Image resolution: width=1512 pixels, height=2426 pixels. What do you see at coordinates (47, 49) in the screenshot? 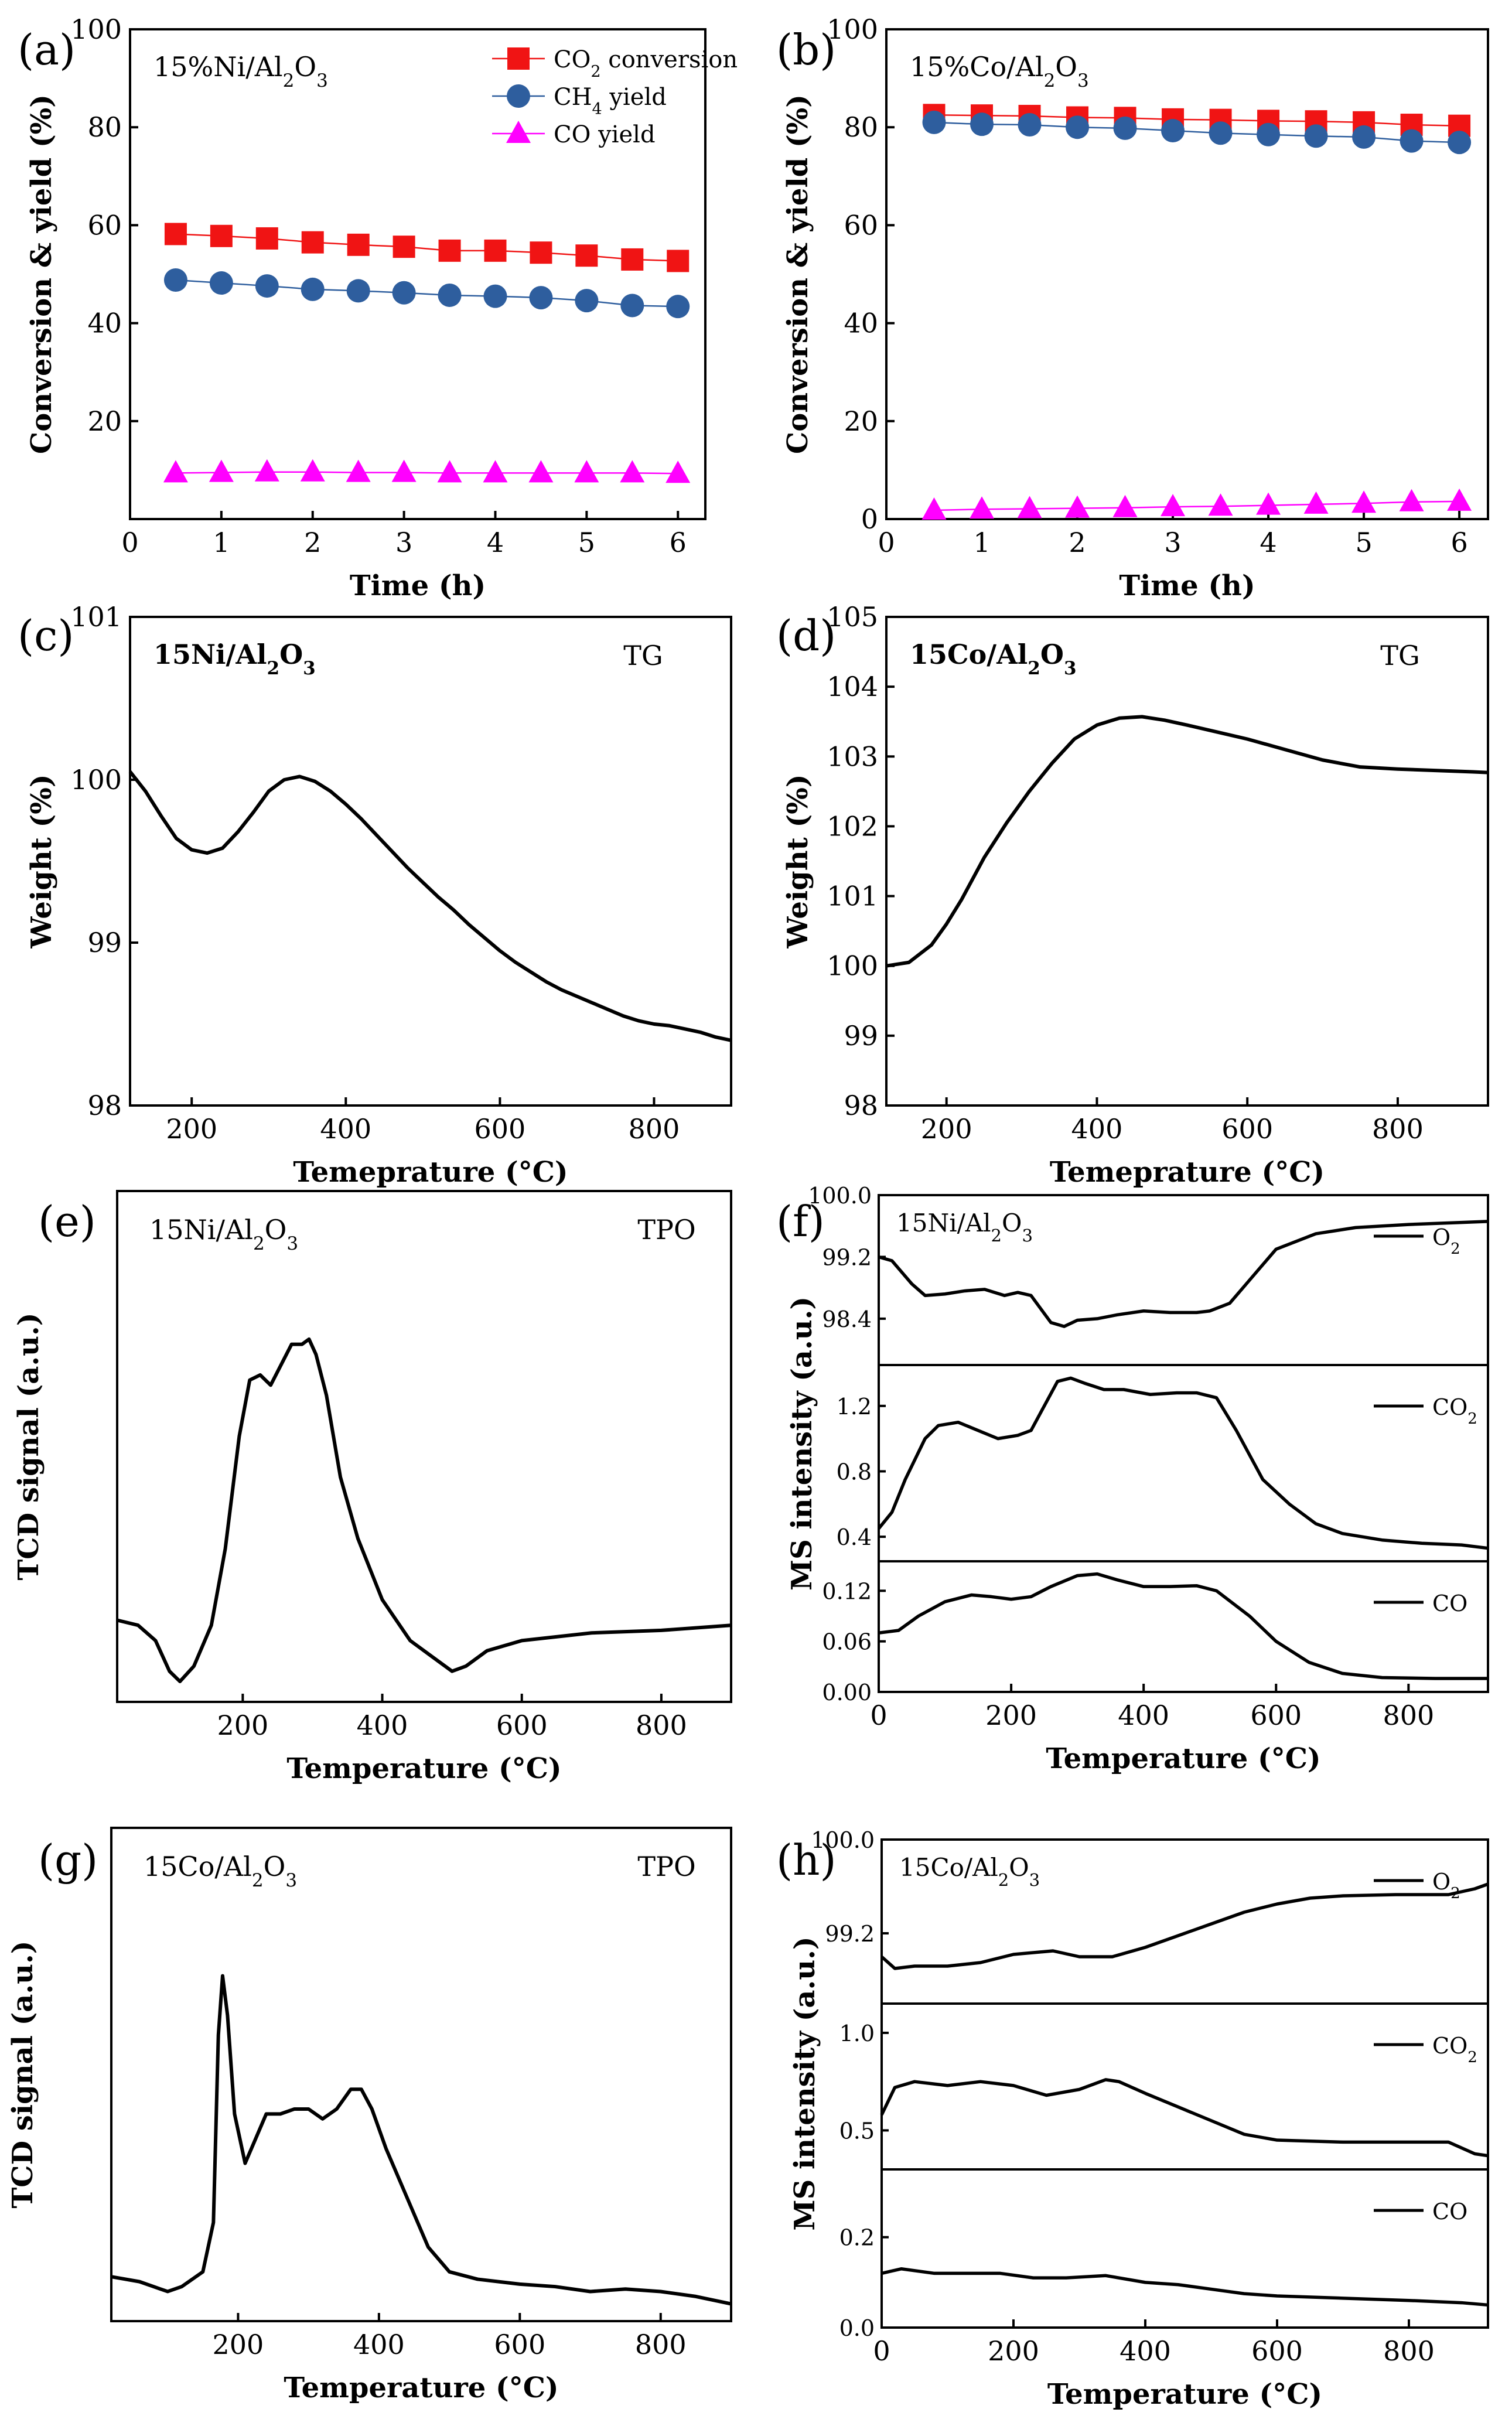
I see `panel-label: (a)` at bounding box center [47, 49].